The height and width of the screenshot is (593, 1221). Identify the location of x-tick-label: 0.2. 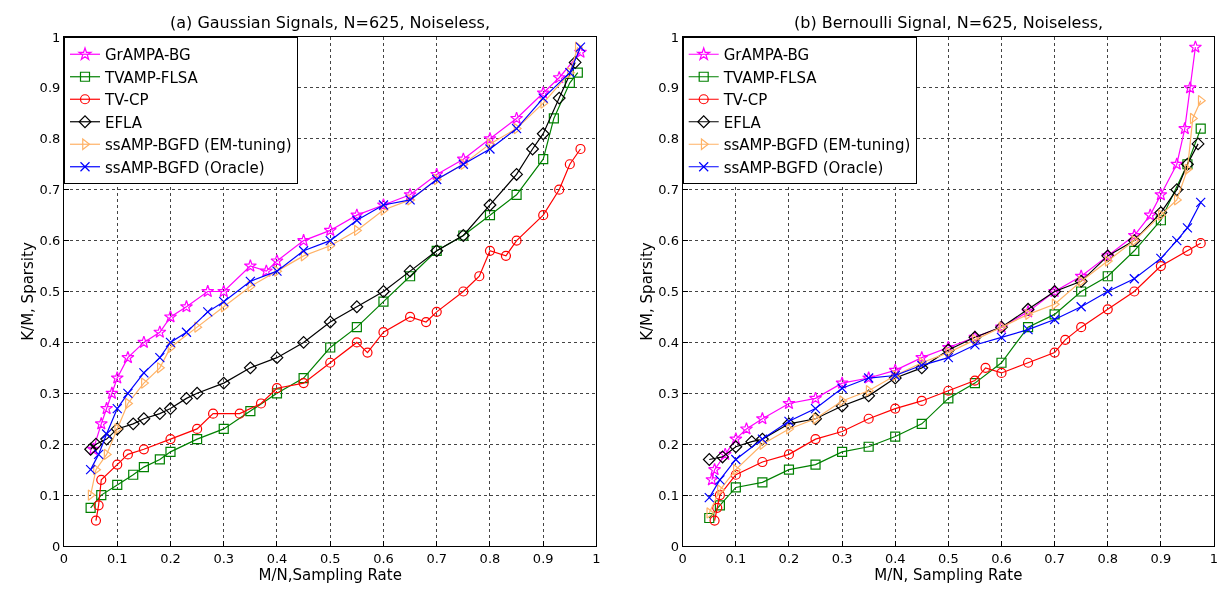
(170, 558).